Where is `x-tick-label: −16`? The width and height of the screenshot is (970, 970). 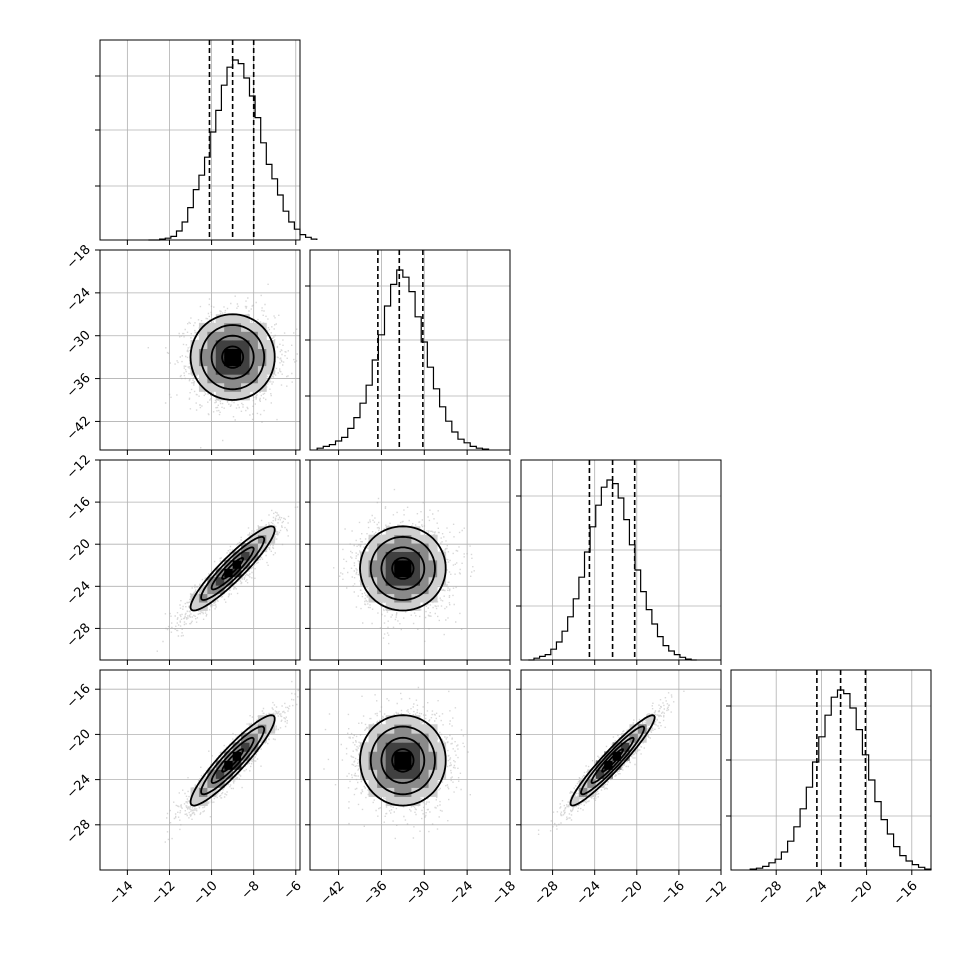 x-tick-label: −16 is located at coordinates (906, 893).